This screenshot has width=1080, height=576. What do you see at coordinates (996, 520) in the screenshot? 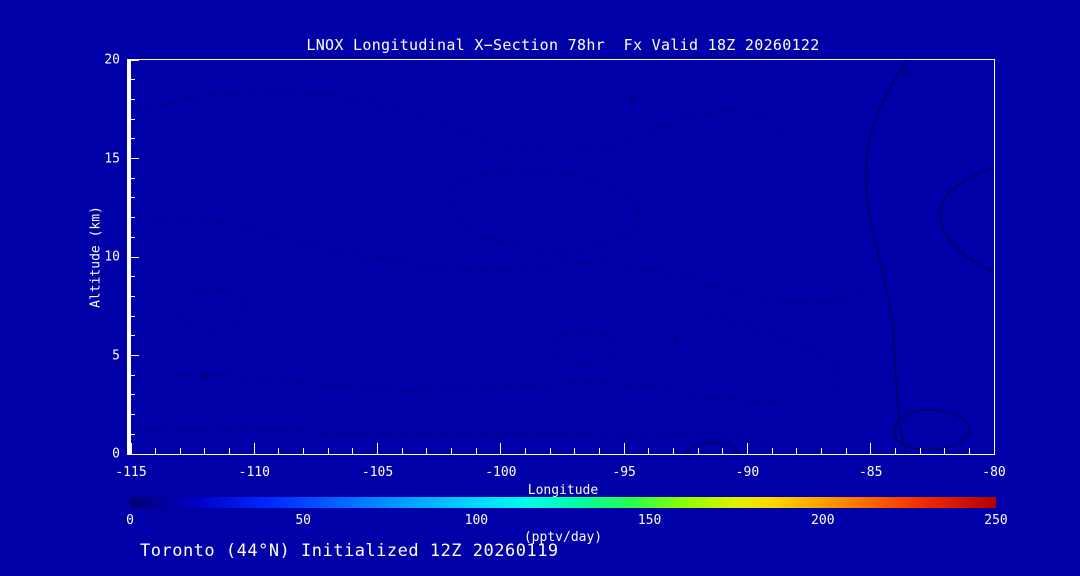
I see `colorbar-tick-label: 250` at bounding box center [996, 520].